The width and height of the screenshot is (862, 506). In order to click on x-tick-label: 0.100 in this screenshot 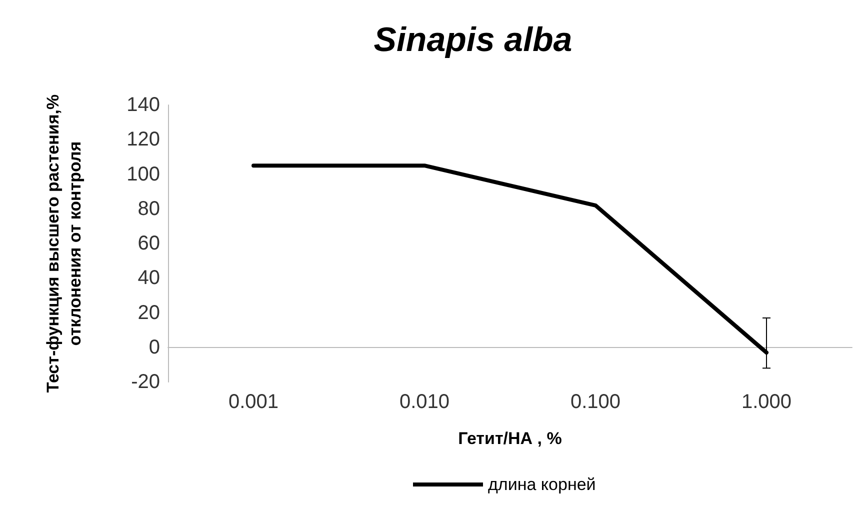, I will do `click(595, 402)`.